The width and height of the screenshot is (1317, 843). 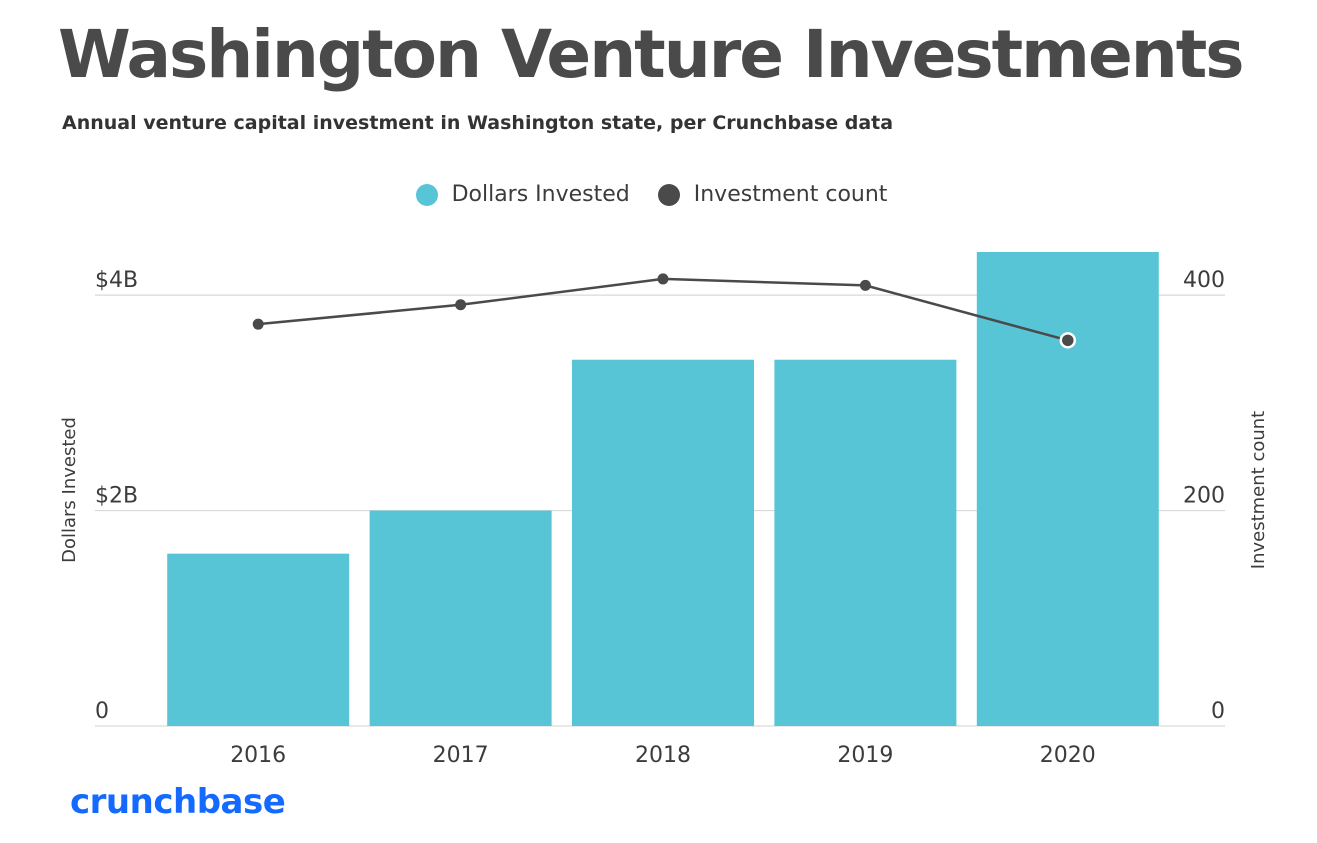 What do you see at coordinates (461, 305) in the screenshot?
I see `point-2017` at bounding box center [461, 305].